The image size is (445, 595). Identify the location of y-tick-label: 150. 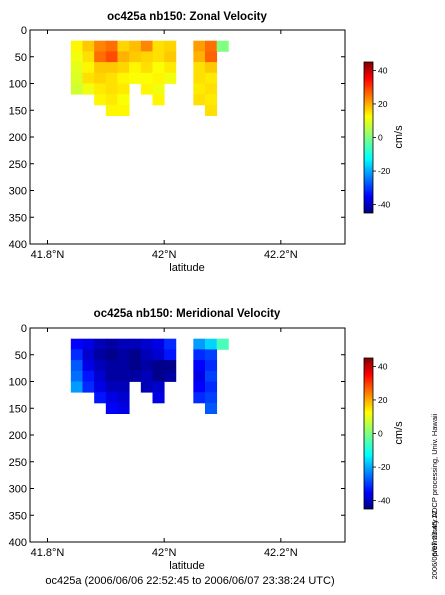
(18, 111).